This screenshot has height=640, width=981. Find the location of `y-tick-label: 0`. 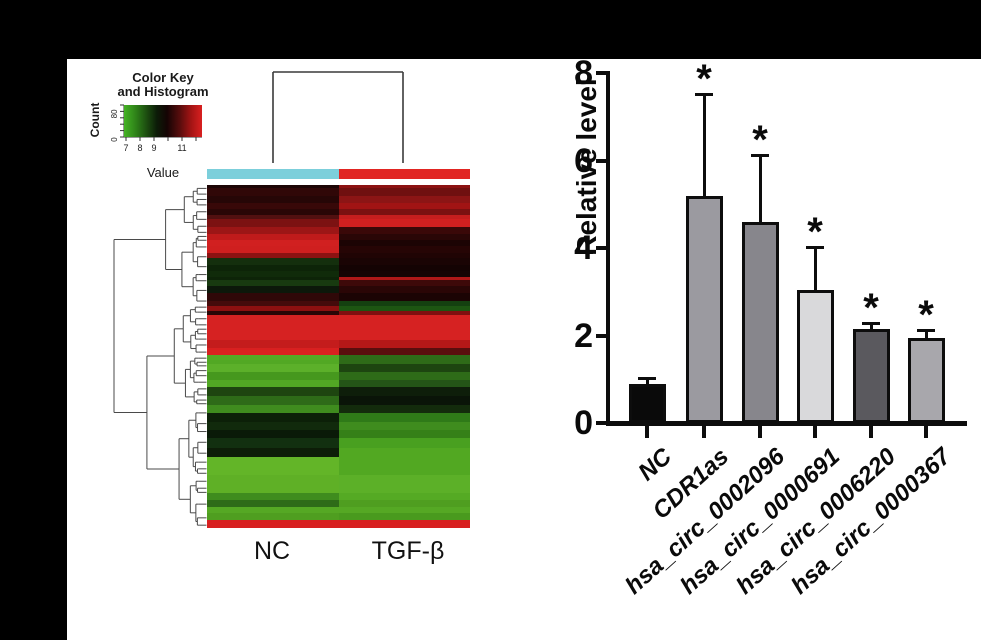

y-tick-label: 0 is located at coordinates (583, 423).